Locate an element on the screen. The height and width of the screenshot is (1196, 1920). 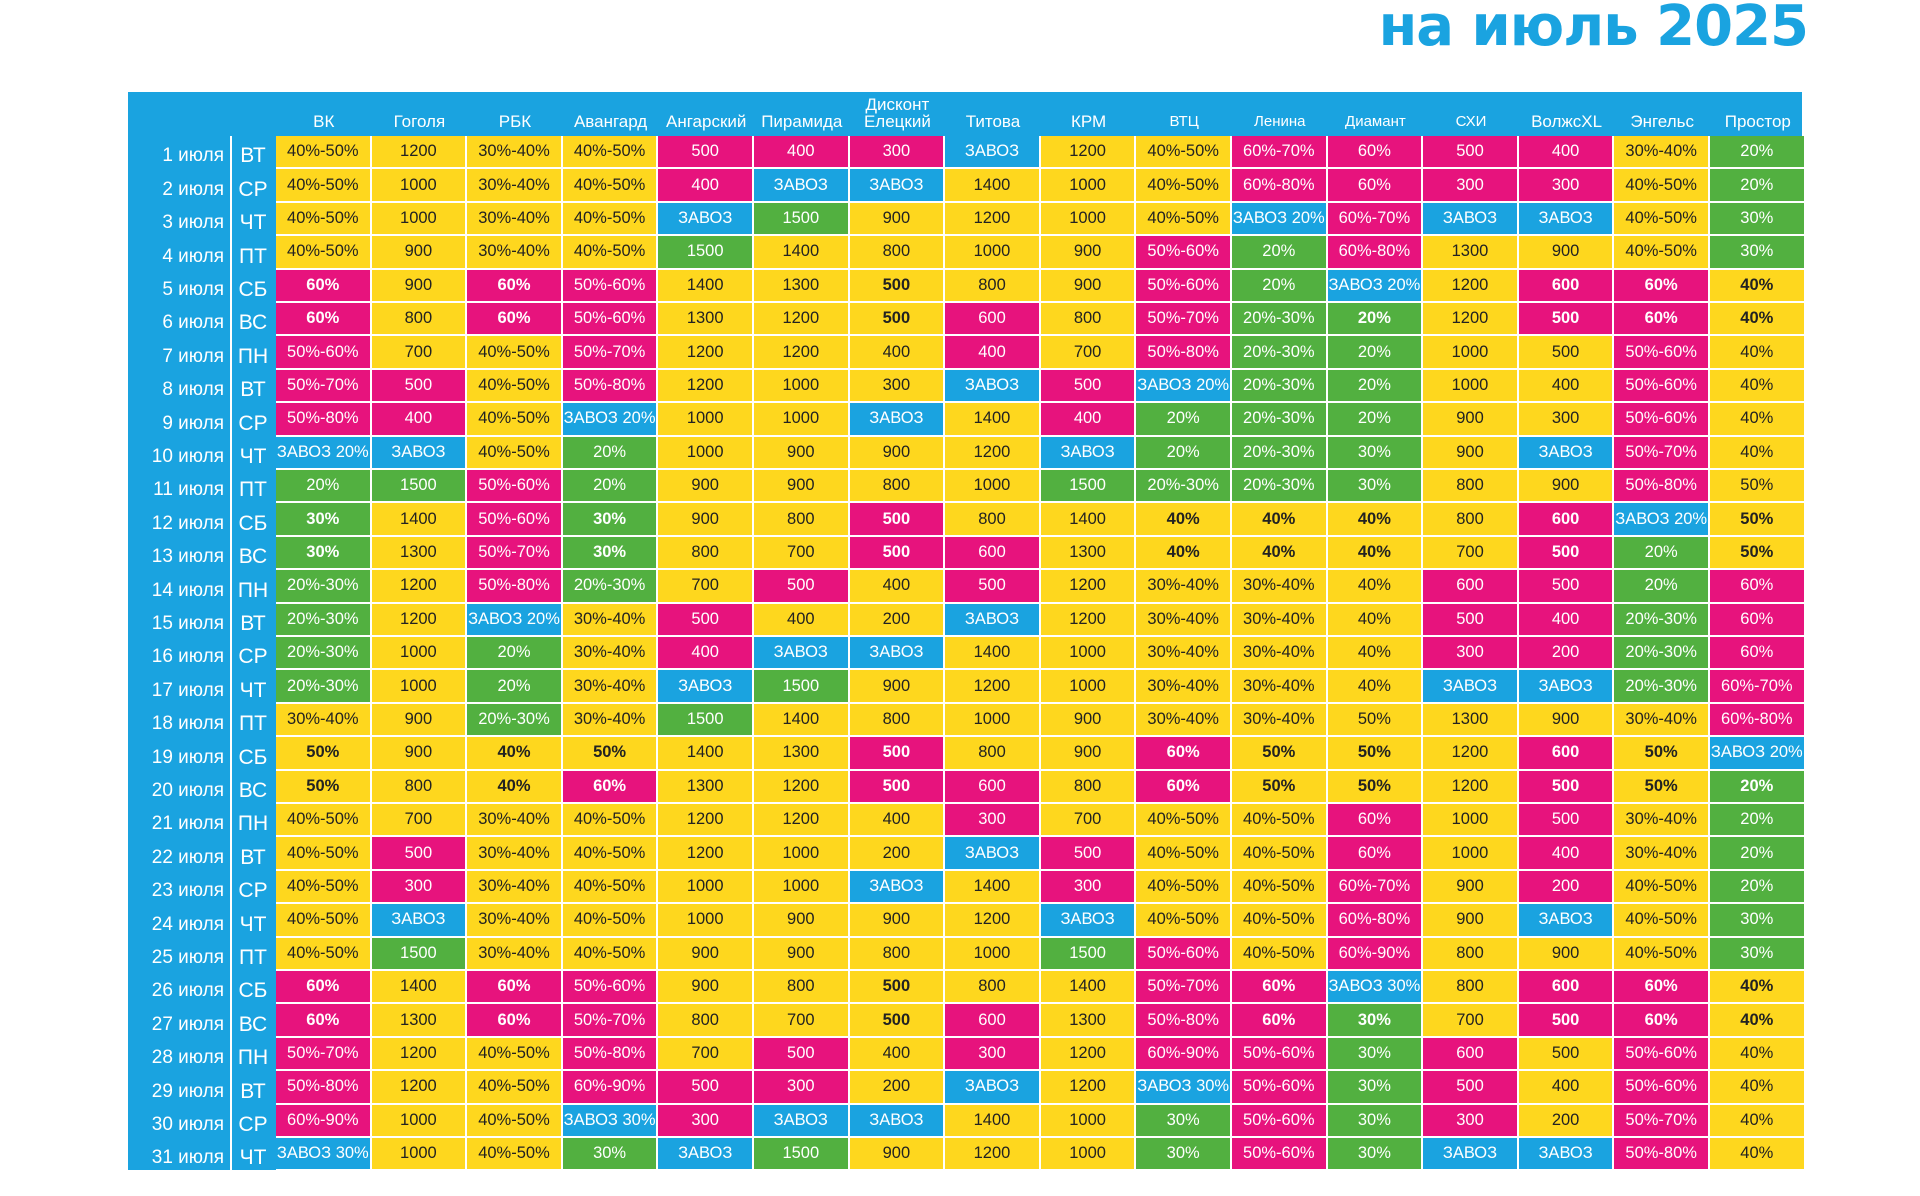
row-date: 9 июля is located at coordinates (193, 423).